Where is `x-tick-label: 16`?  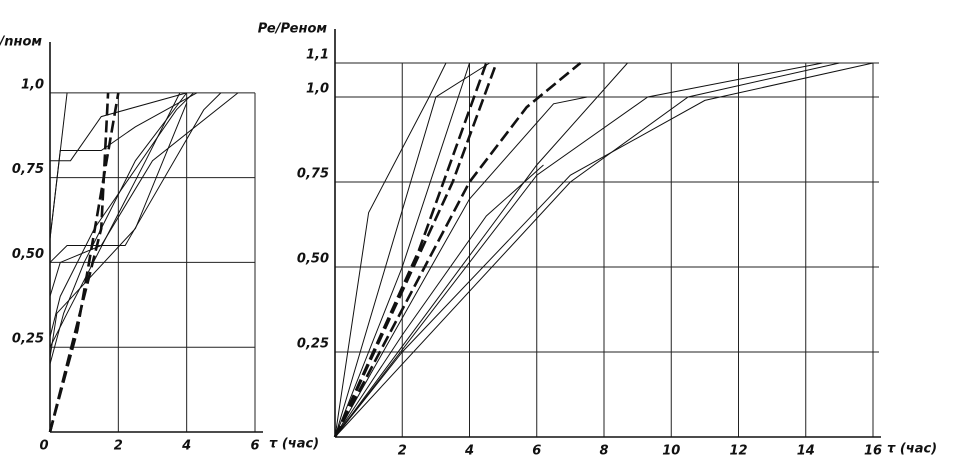
x-tick-label: 16 is located at coordinates (873, 451).